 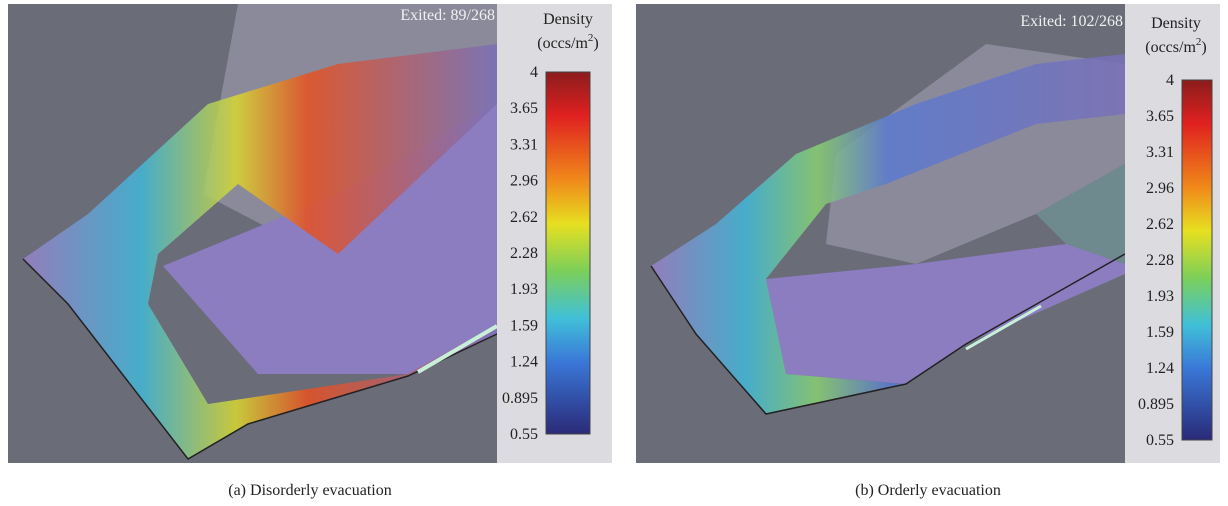 What do you see at coordinates (310, 490) in the screenshot?
I see `caption: (a) Disorderly evacuation` at bounding box center [310, 490].